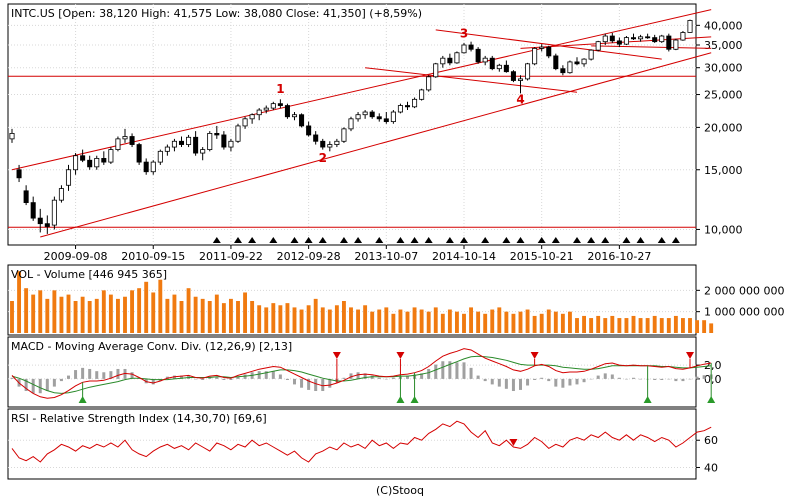  I want to click on price-tick-label: 30,000, so click(723, 68).